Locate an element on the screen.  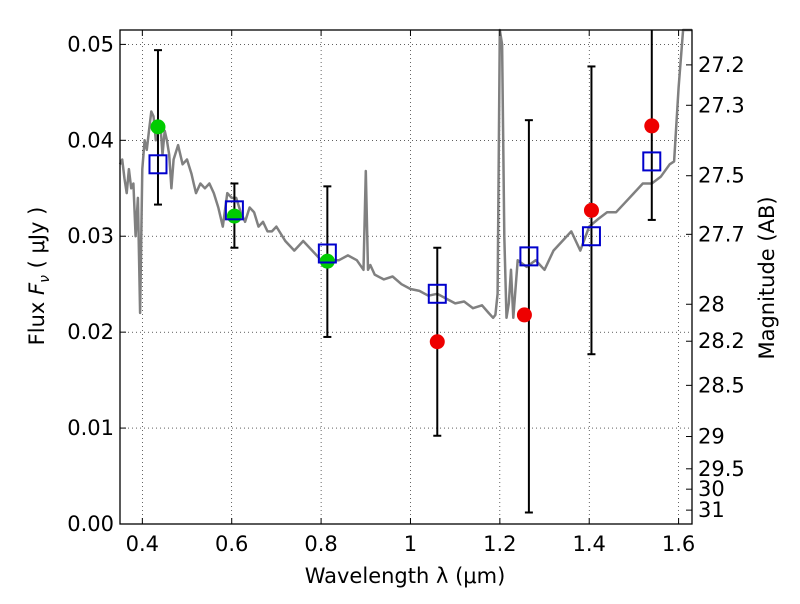
x-tick-label: 0.4 is located at coordinates (142, 544).